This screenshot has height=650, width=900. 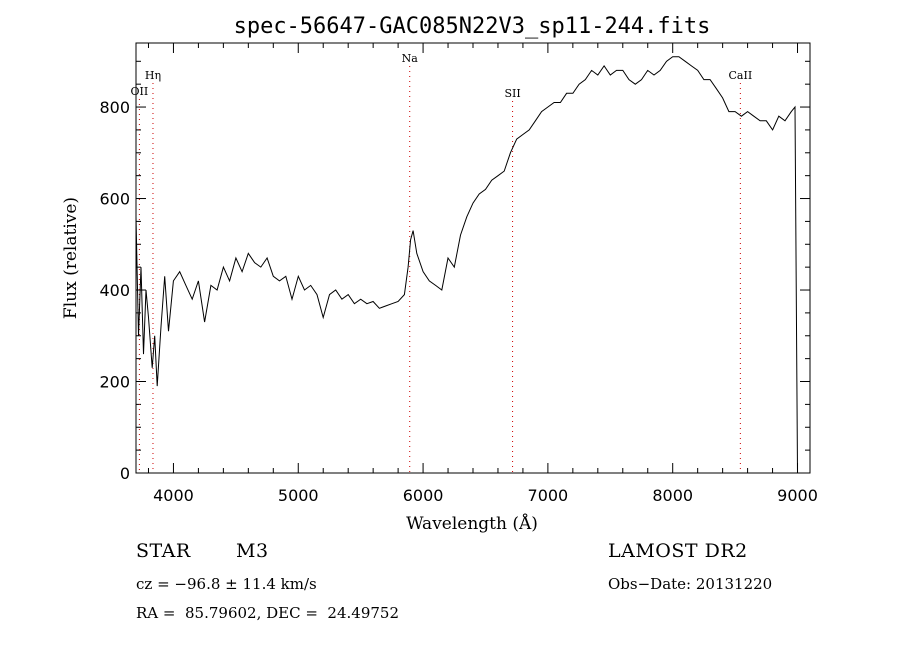 I want to click on object-subclass: M3, so click(x=252, y=551).